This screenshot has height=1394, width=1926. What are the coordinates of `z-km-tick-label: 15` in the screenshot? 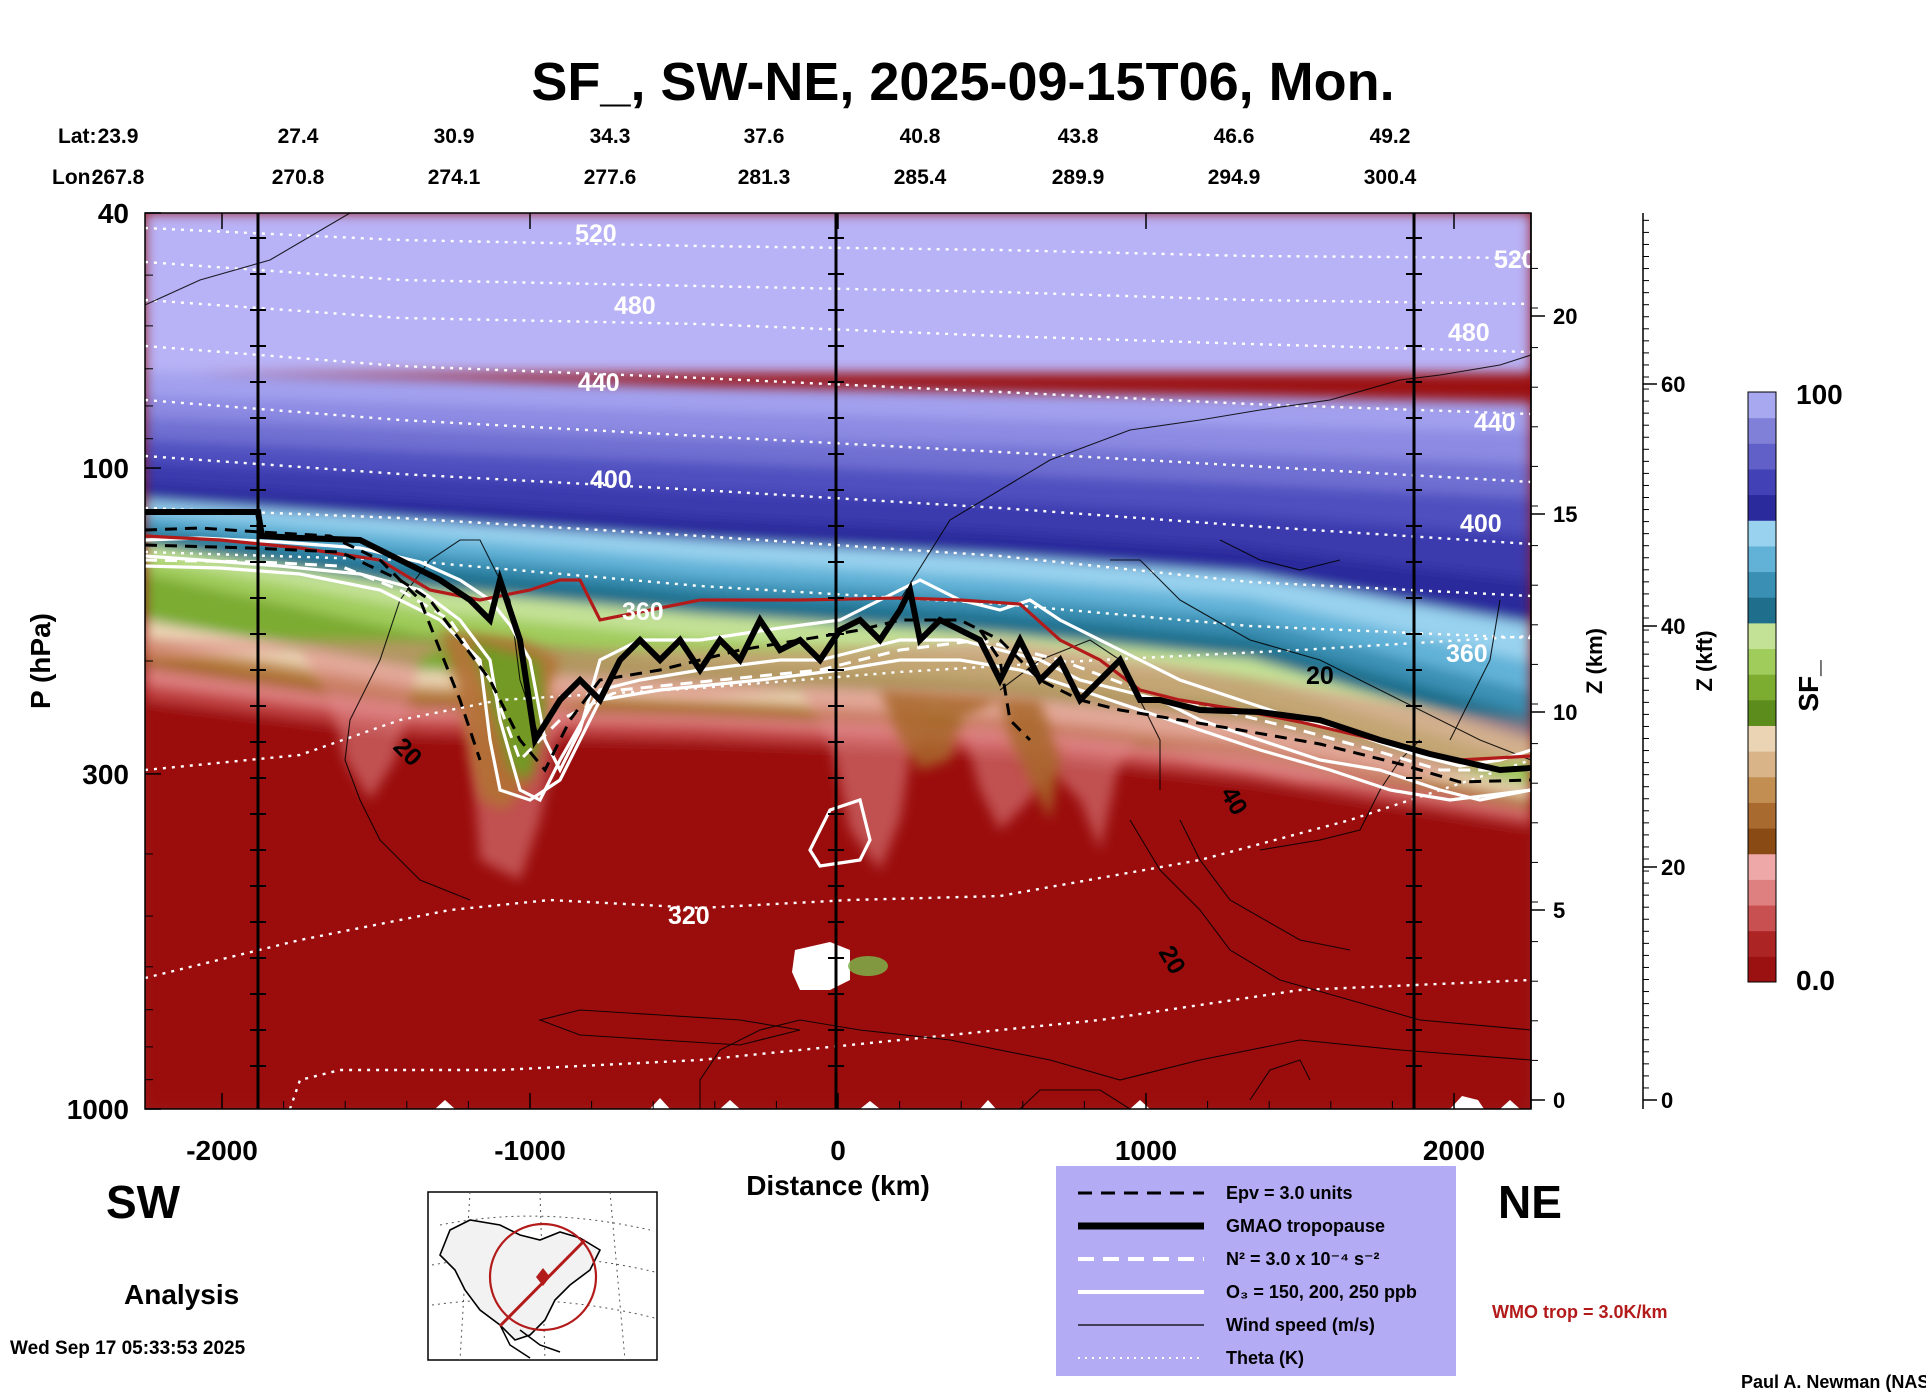 It's located at (1565, 514).